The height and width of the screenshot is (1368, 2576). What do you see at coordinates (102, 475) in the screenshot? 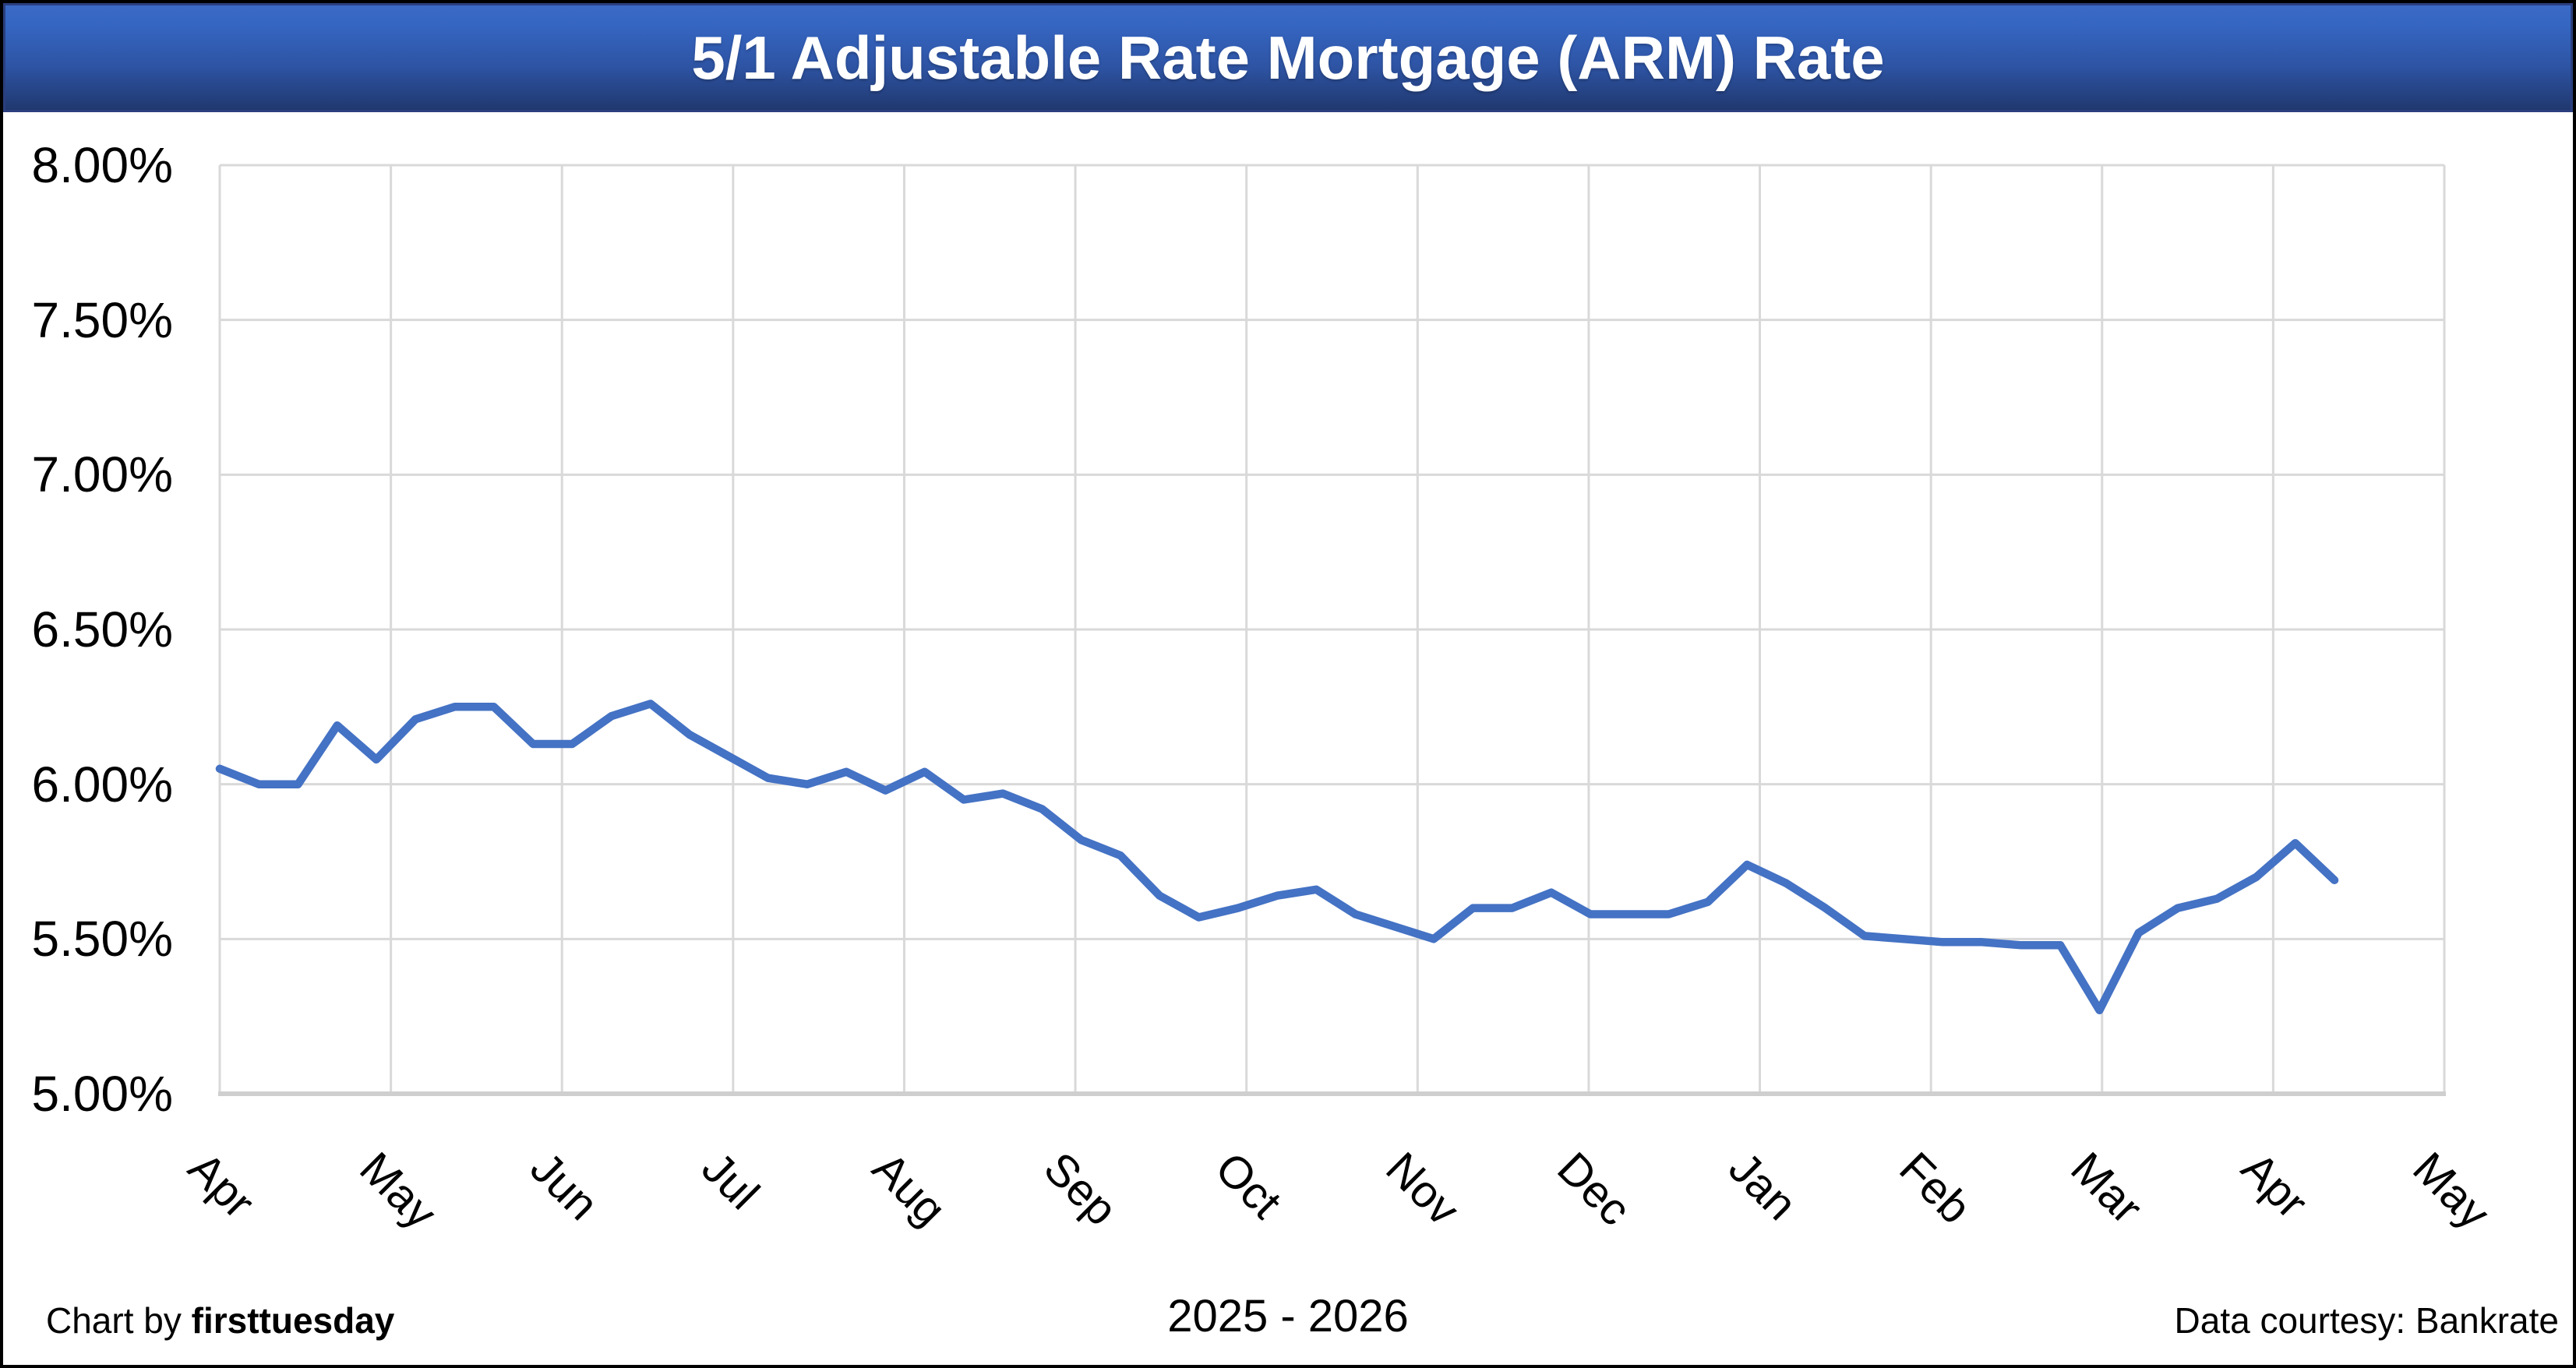
I see `y-tick-label: 7.00%` at bounding box center [102, 475].